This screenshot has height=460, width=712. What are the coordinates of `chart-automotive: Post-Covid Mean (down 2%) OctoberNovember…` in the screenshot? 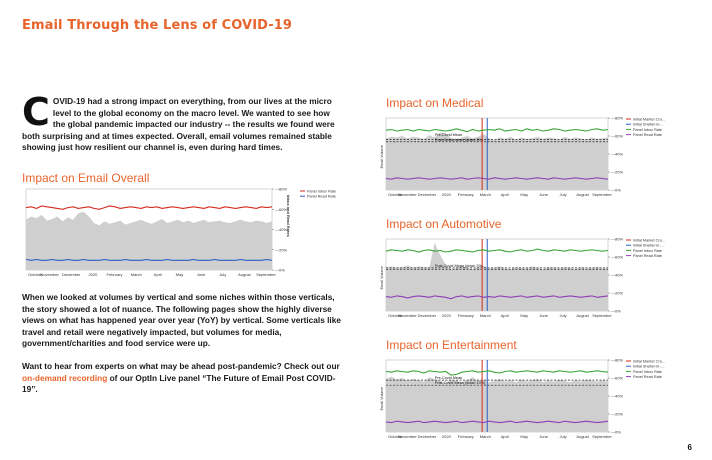 It's located at (522, 278).